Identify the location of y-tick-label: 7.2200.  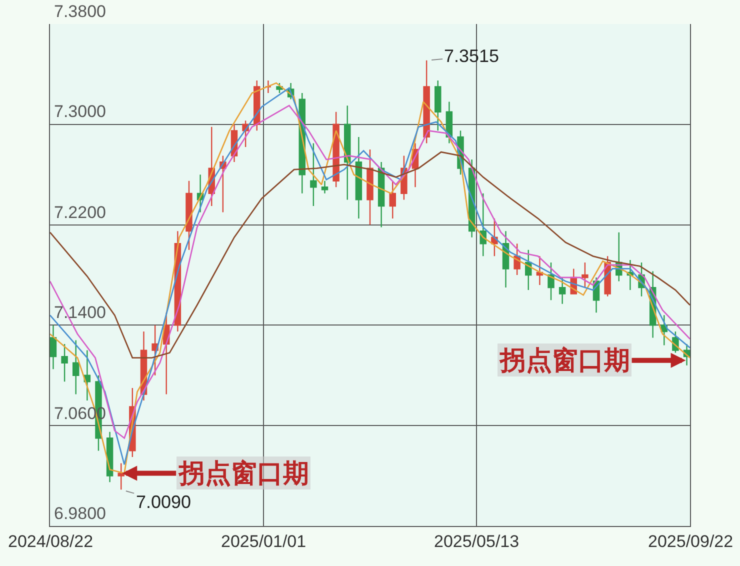
(80, 212).